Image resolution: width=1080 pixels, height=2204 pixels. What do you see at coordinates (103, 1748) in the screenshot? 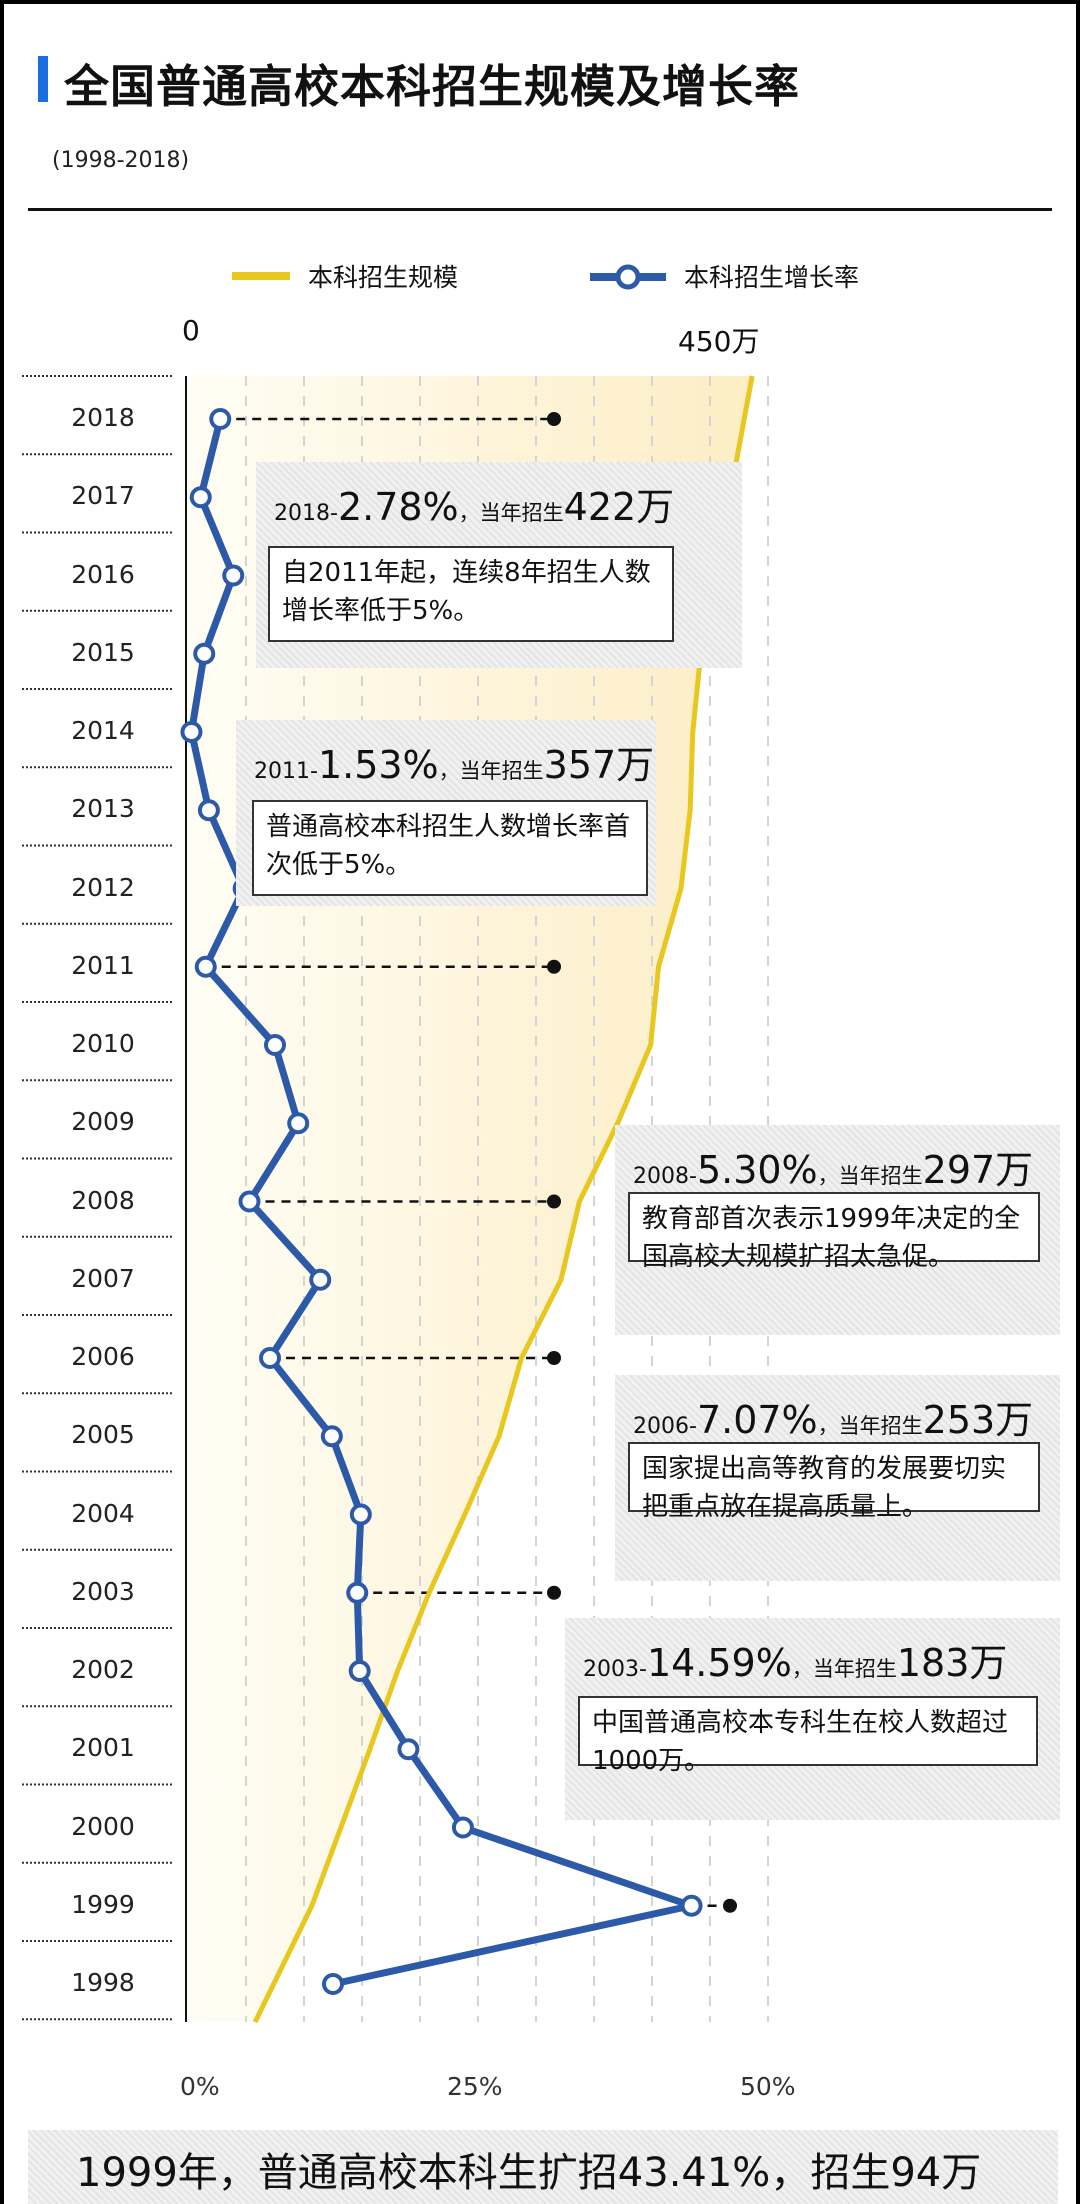
I see `year-label: 2001` at bounding box center [103, 1748].